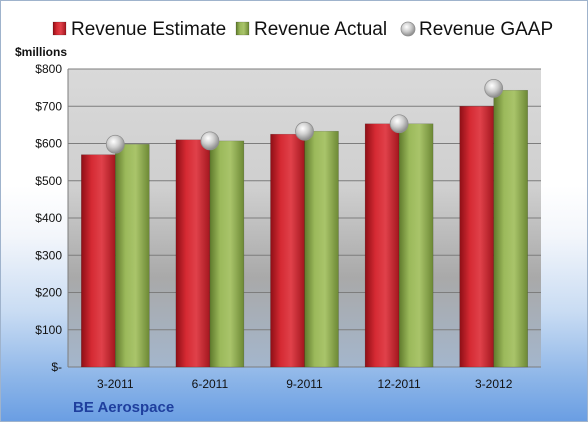  Describe the element at coordinates (320, 29) in the screenshot. I see `legend-label: Revenue Actual` at that location.